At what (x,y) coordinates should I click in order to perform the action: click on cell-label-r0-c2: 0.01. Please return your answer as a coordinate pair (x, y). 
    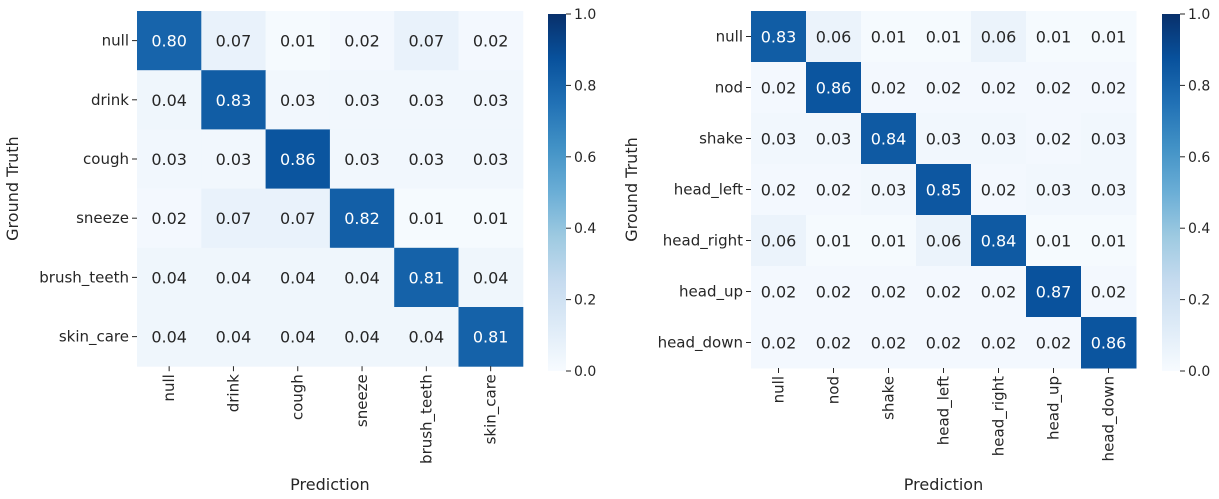
    Looking at the image, I should click on (298, 41).